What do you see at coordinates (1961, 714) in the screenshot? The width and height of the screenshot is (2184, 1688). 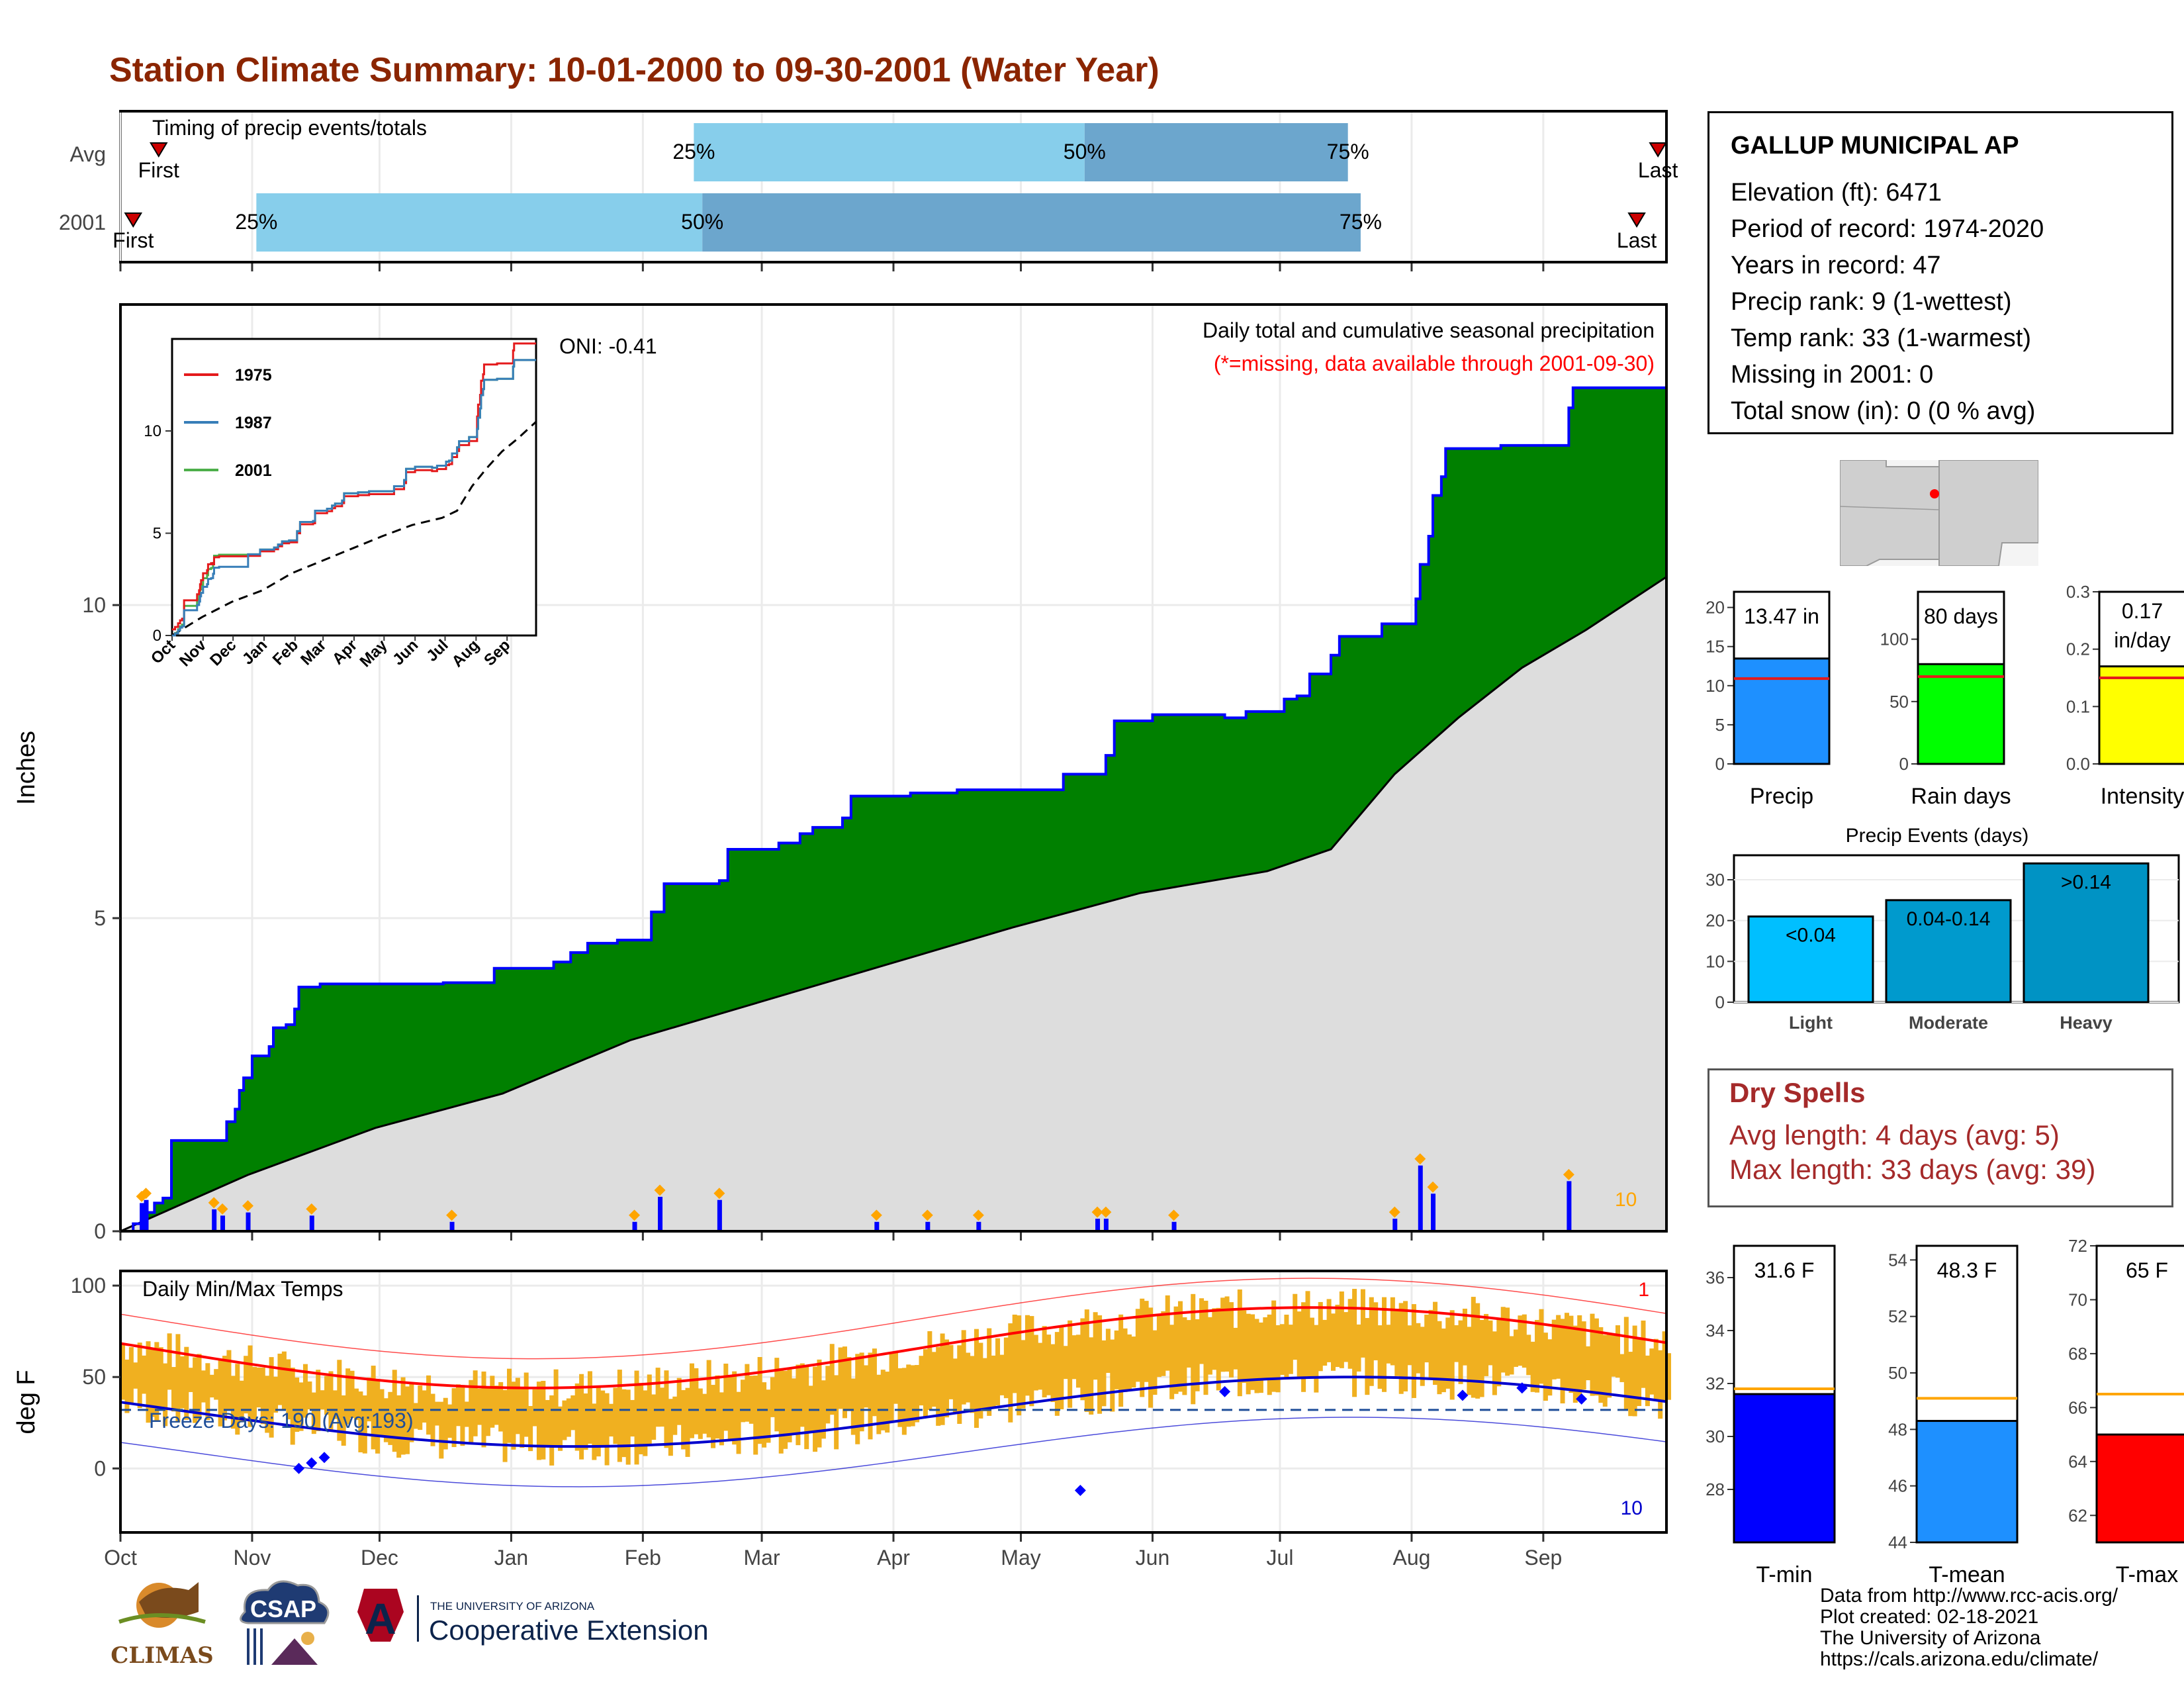 I see `stat-bar` at bounding box center [1961, 714].